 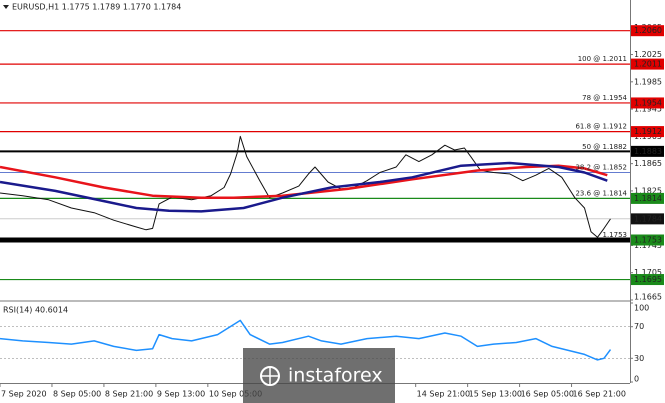 I want to click on price-tag-label: 1.1784, so click(x=648, y=218).